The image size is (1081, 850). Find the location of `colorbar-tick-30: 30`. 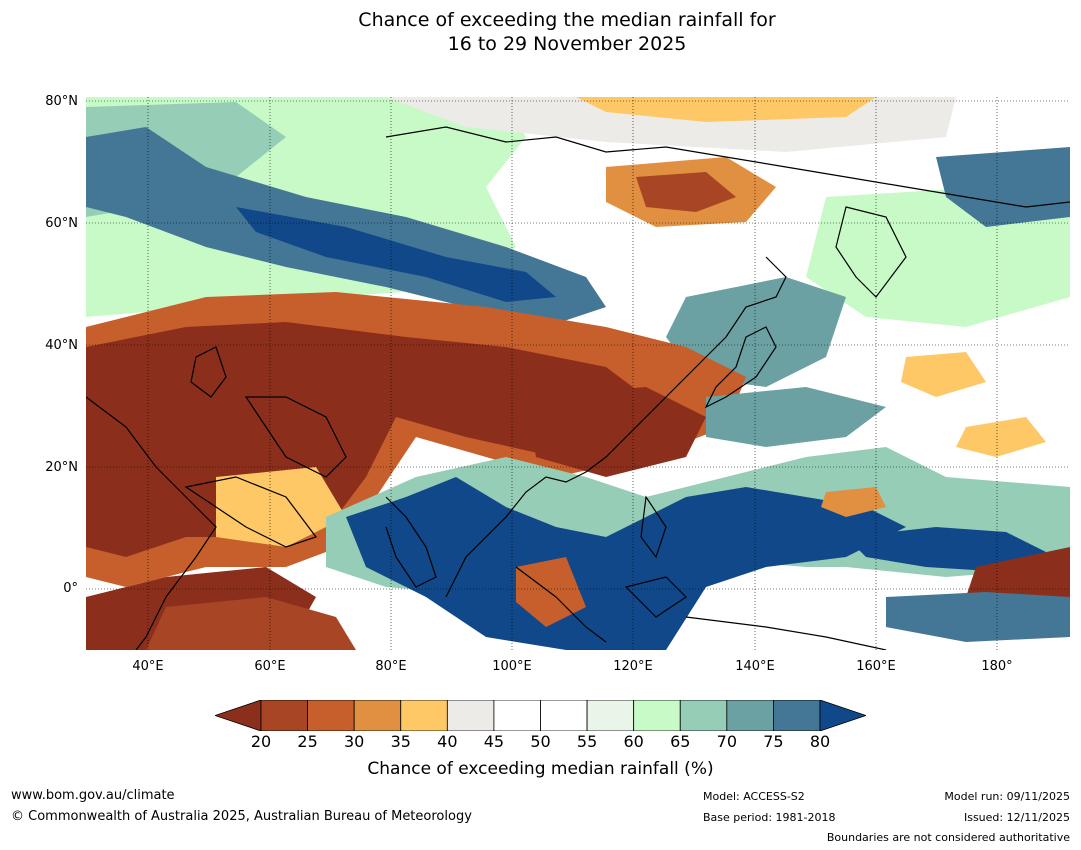

colorbar-tick-30: 30 is located at coordinates (354, 741).